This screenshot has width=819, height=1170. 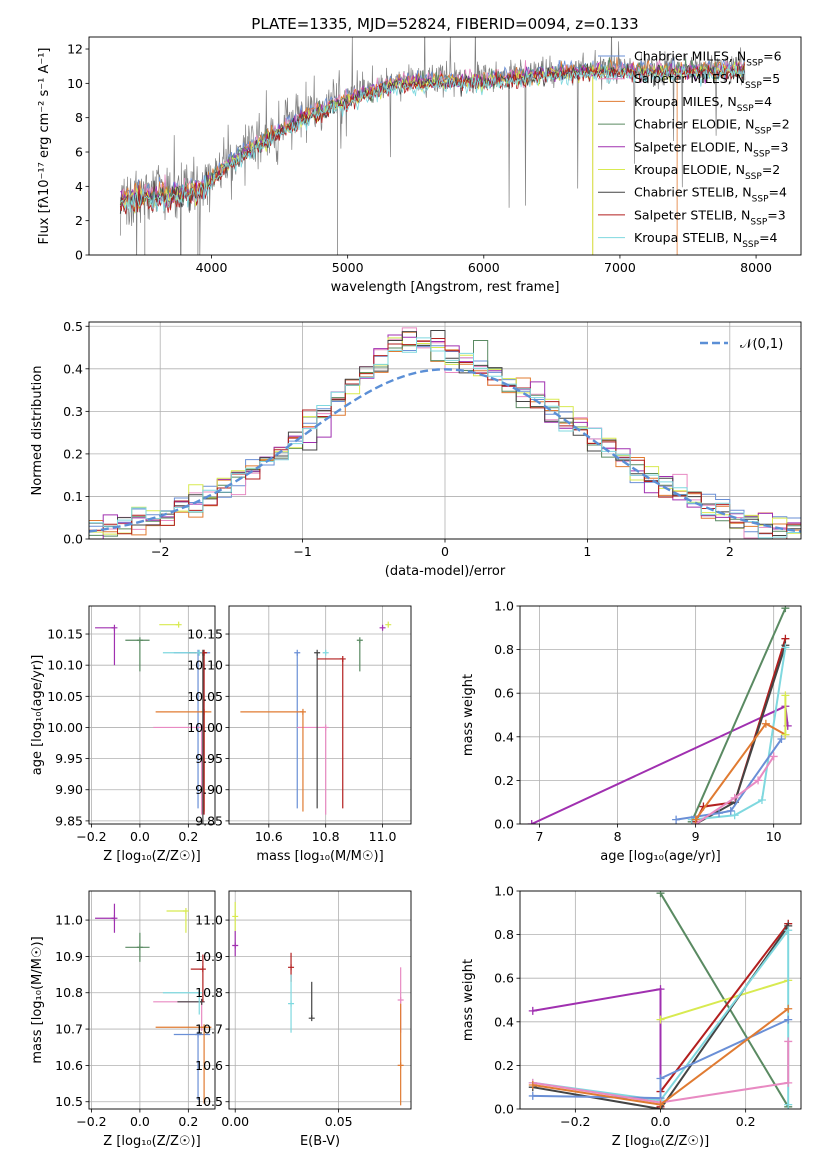 I want to click on legend-nssp: =5, so click(x=771, y=78).